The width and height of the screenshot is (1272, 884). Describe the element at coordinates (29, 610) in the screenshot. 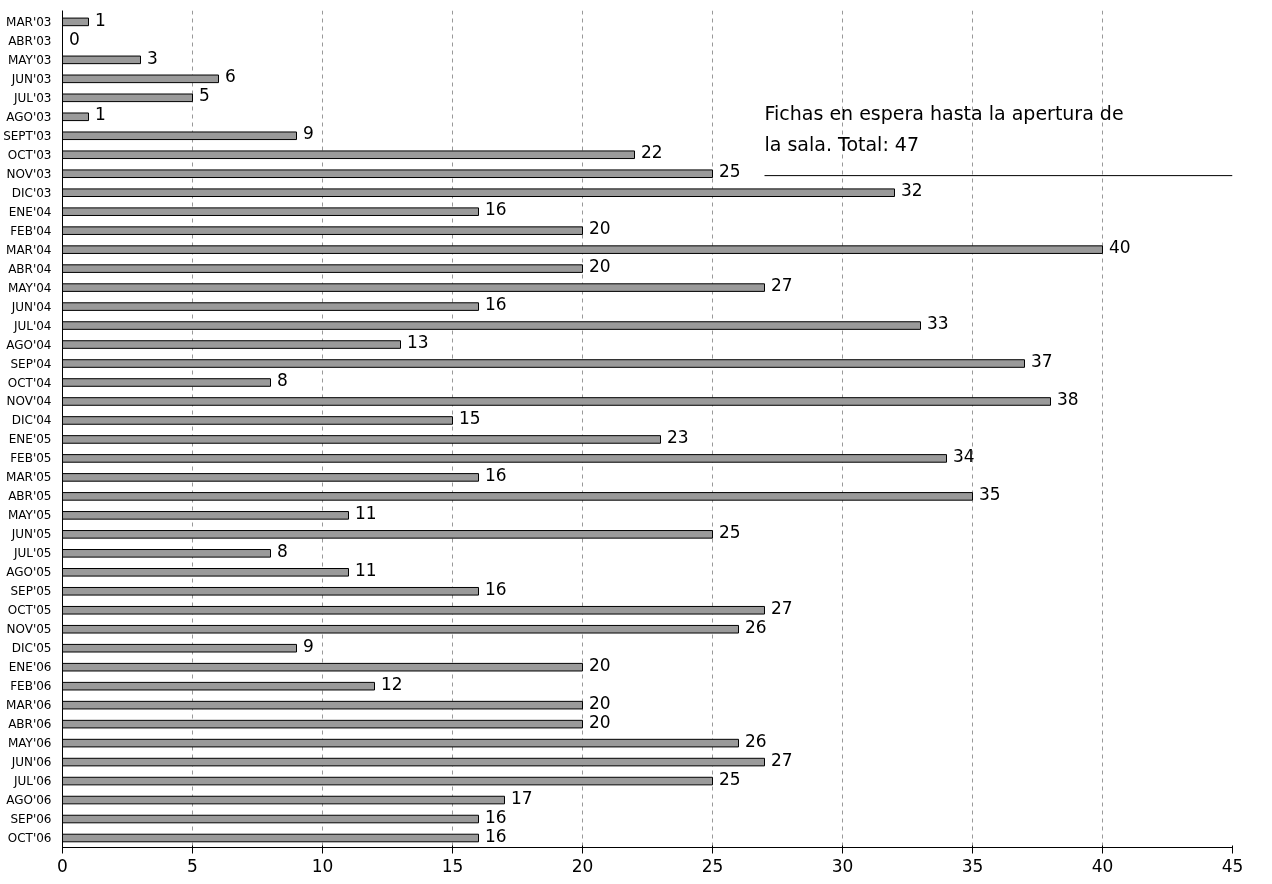

I see `y-tick-label: OCT'05` at that location.